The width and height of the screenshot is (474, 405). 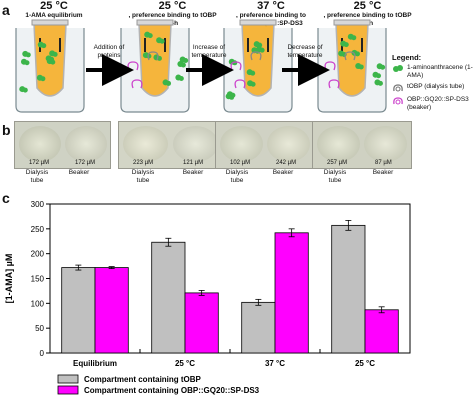 What do you see at coordinates (367, 6) in the screenshot?
I see `stage-3-temp: 25 °C` at bounding box center [367, 6].